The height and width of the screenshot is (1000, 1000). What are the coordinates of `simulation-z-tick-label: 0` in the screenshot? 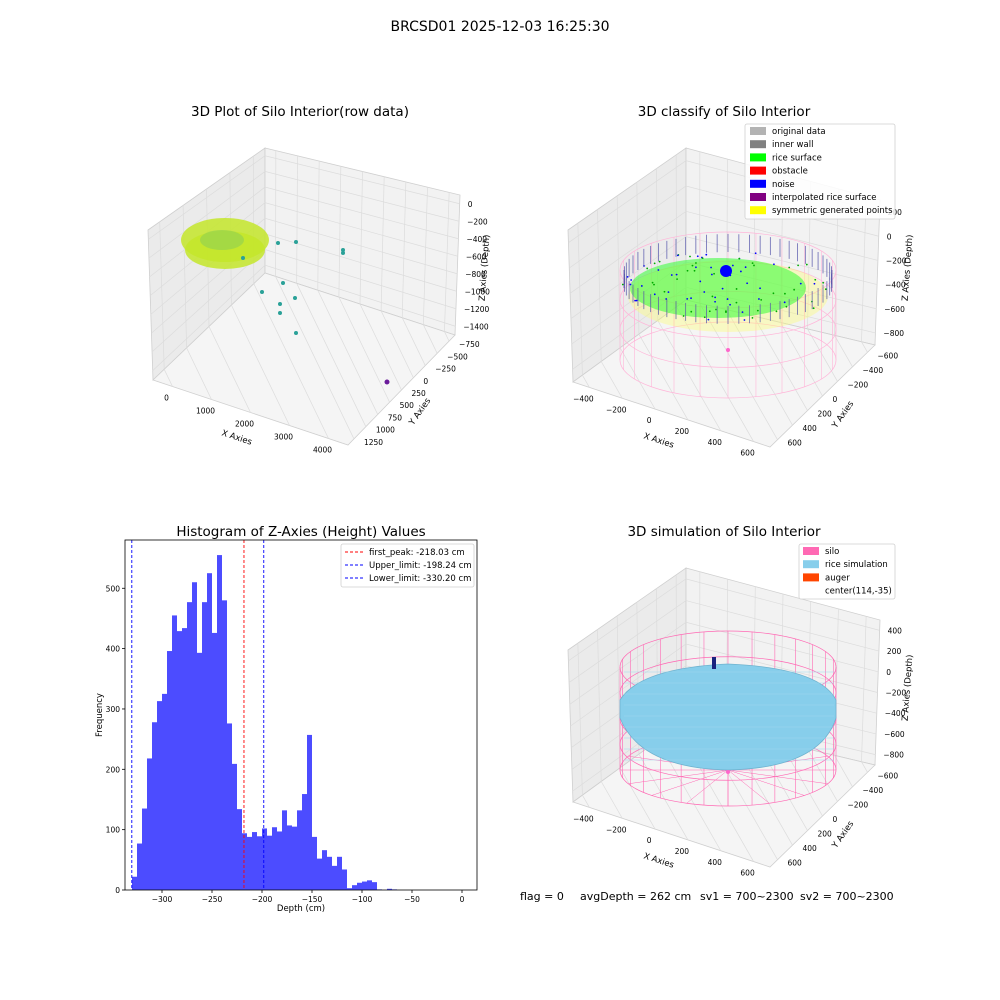 It's located at (888, 672).